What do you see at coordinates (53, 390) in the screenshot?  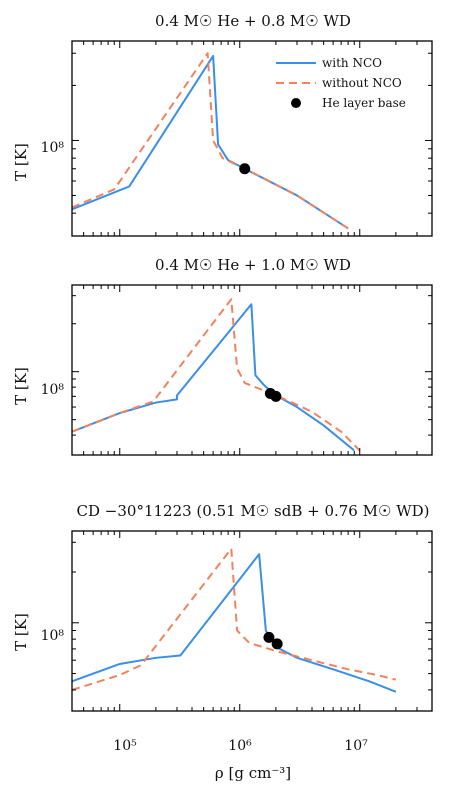 I see `panel-2-ytick-label: 10⁸` at bounding box center [53, 390].